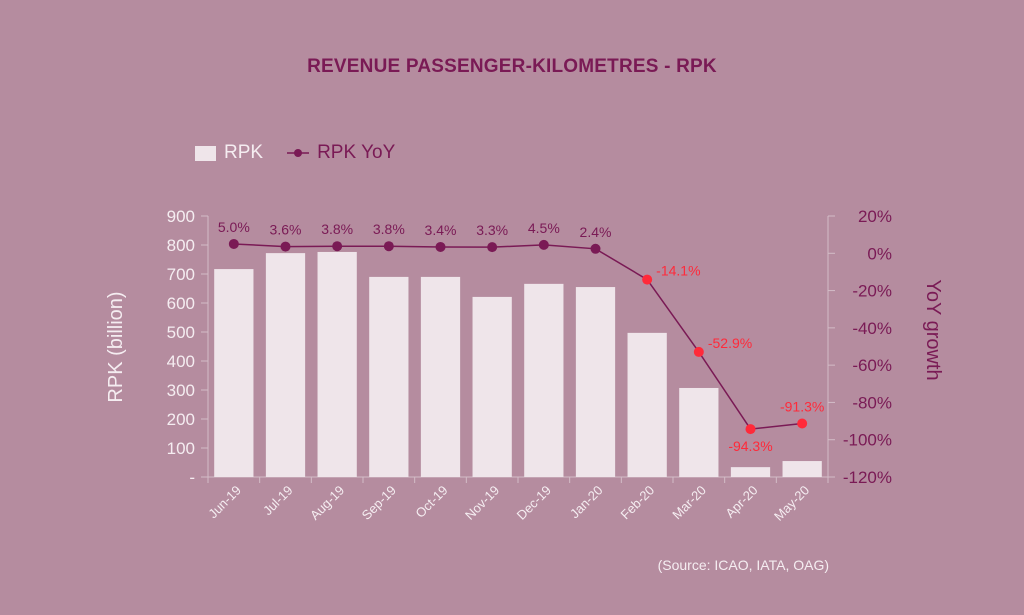  I want to click on y-tick-label-left: 900, so click(181, 216).